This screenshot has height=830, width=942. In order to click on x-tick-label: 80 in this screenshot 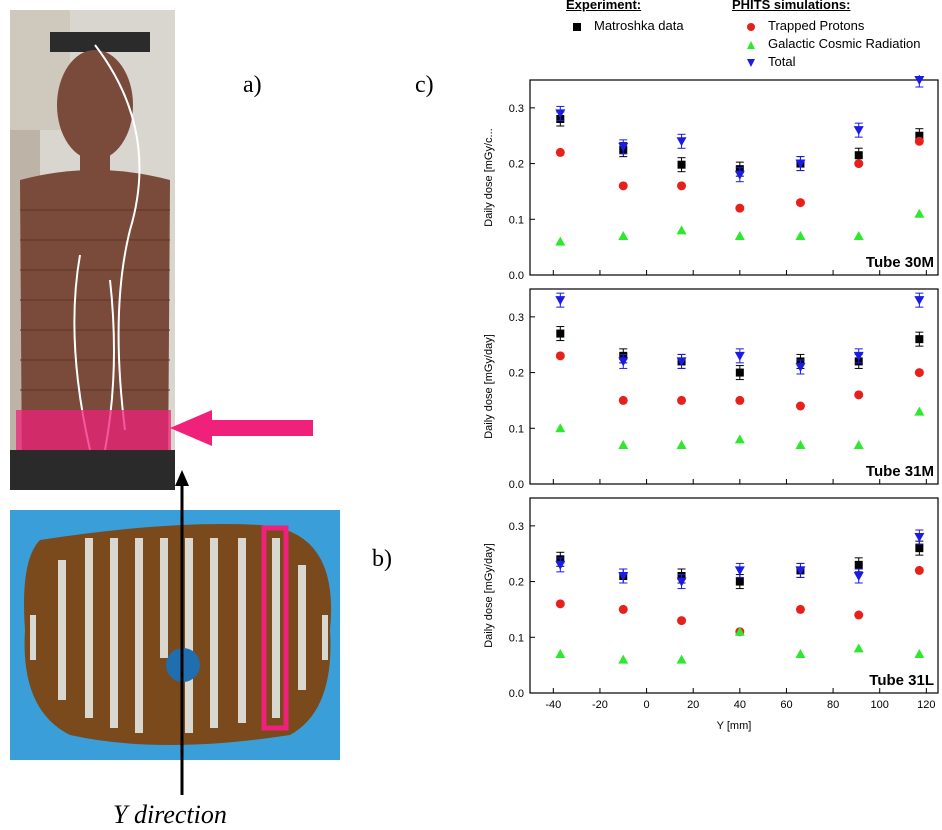, I will do `click(833, 705)`.